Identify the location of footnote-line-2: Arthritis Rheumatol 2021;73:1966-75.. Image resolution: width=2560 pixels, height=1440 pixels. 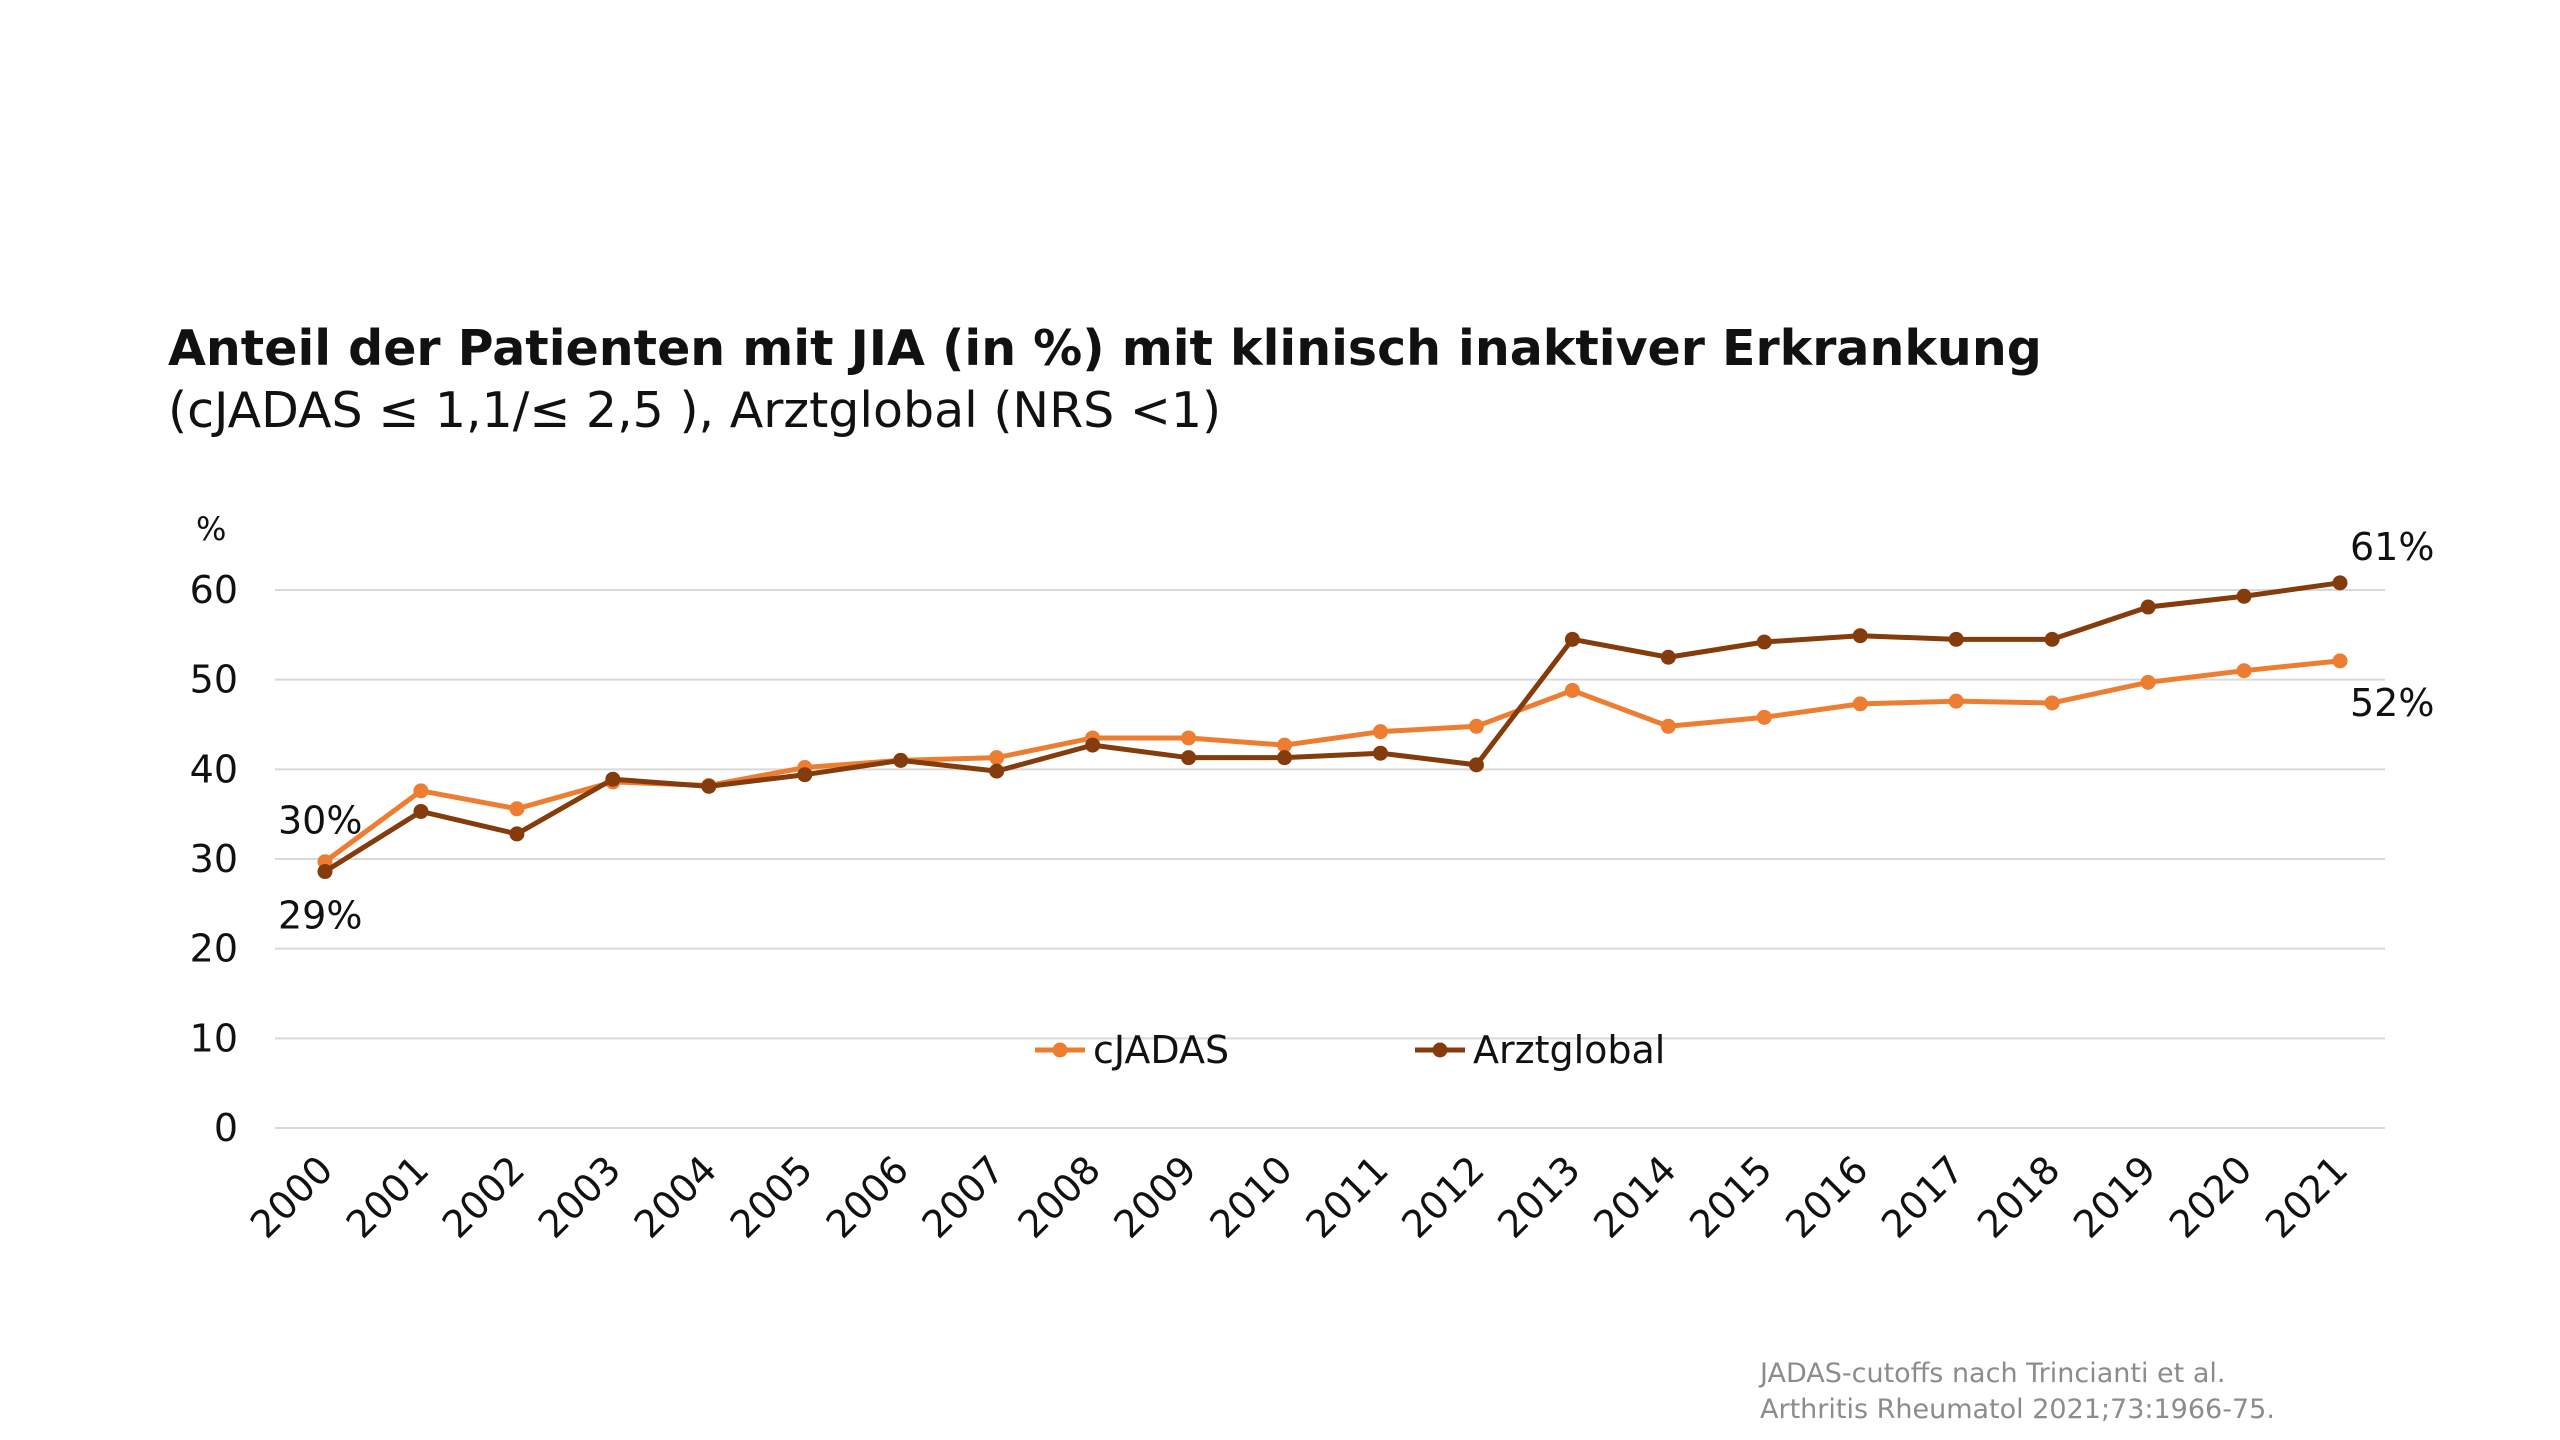
(2017, 1409).